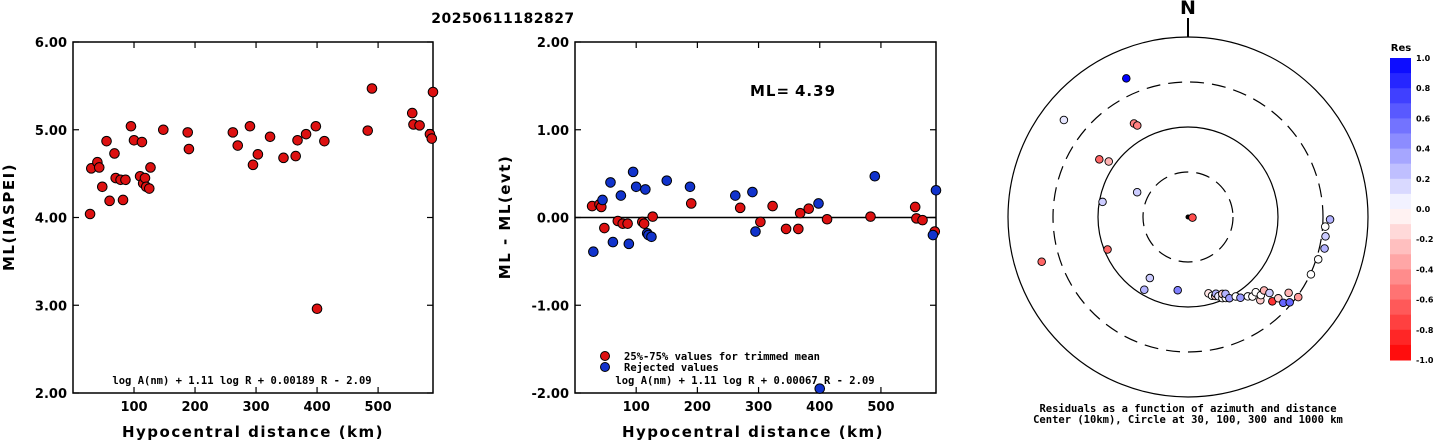 Image resolution: width=1437 pixels, height=441 pixels. Describe the element at coordinates (261, 199) in the screenshot. I see `magnitude-points` at that location.